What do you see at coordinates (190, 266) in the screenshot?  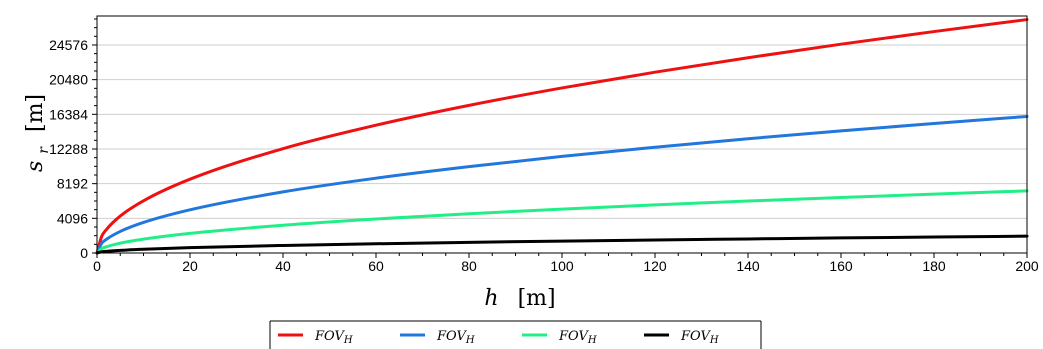 I see `x-tick-label-1: 20` at bounding box center [190, 266].